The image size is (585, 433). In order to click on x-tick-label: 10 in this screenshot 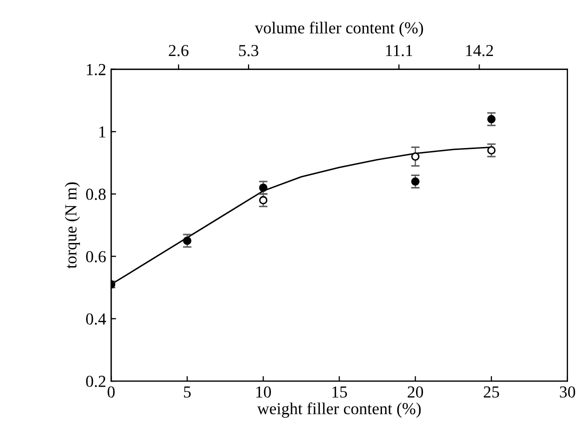, I will do `click(263, 392)`.